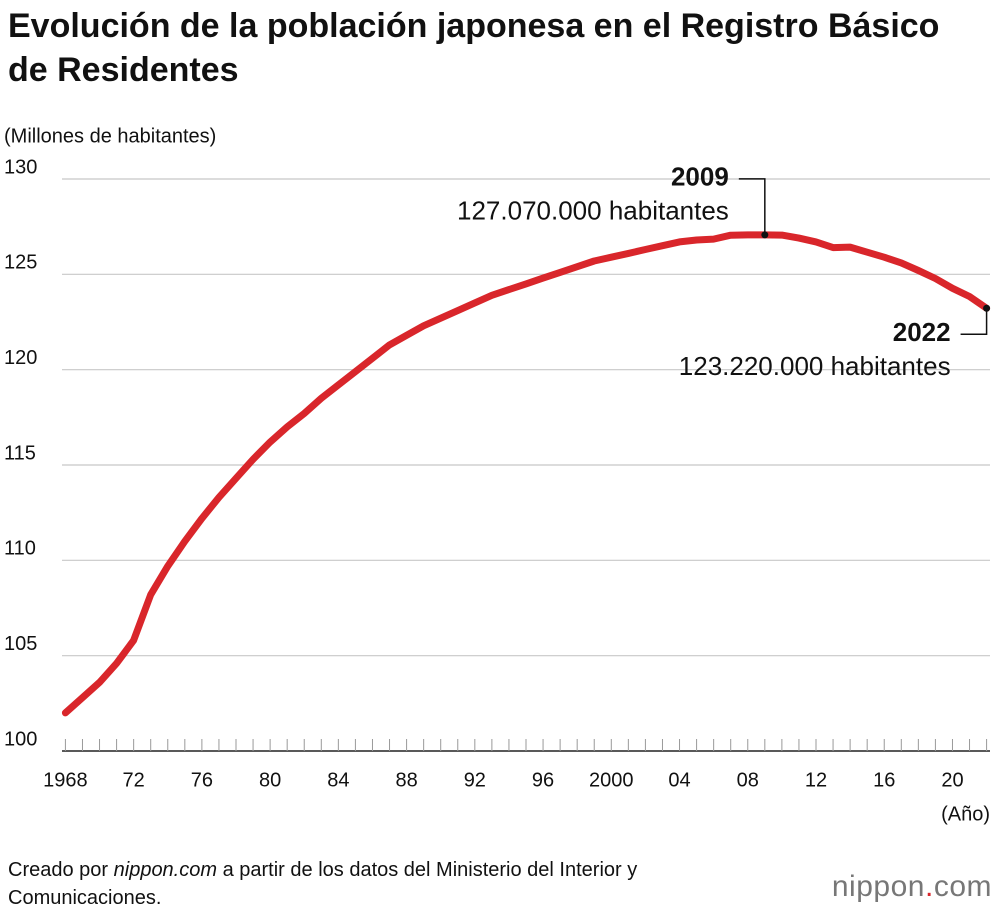  Describe the element at coordinates (611, 780) in the screenshot. I see `x-tick-label: 2000` at that location.